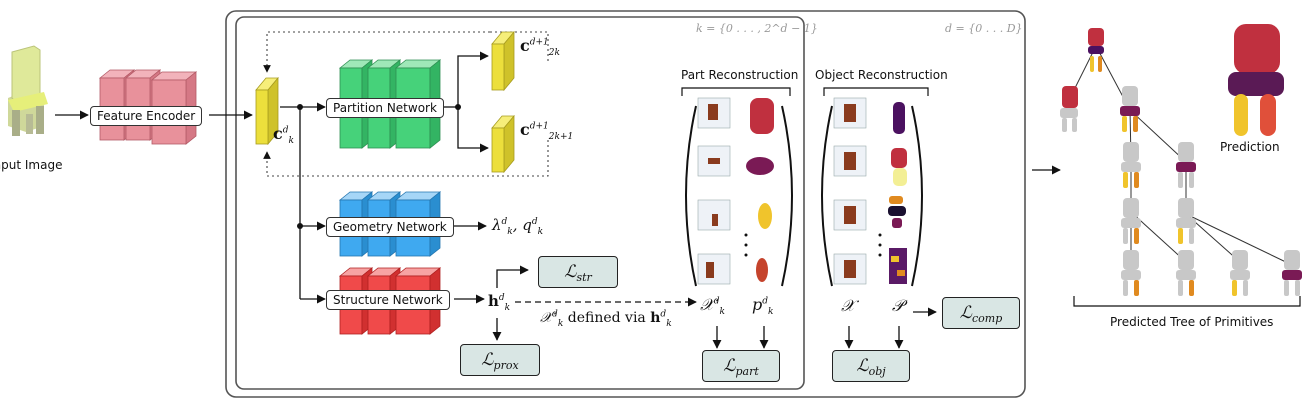 The width and height of the screenshot is (1312, 416). What do you see at coordinates (848, 305) in the screenshot?
I see `object-x-symbol: 𝒳` at bounding box center [848, 305].